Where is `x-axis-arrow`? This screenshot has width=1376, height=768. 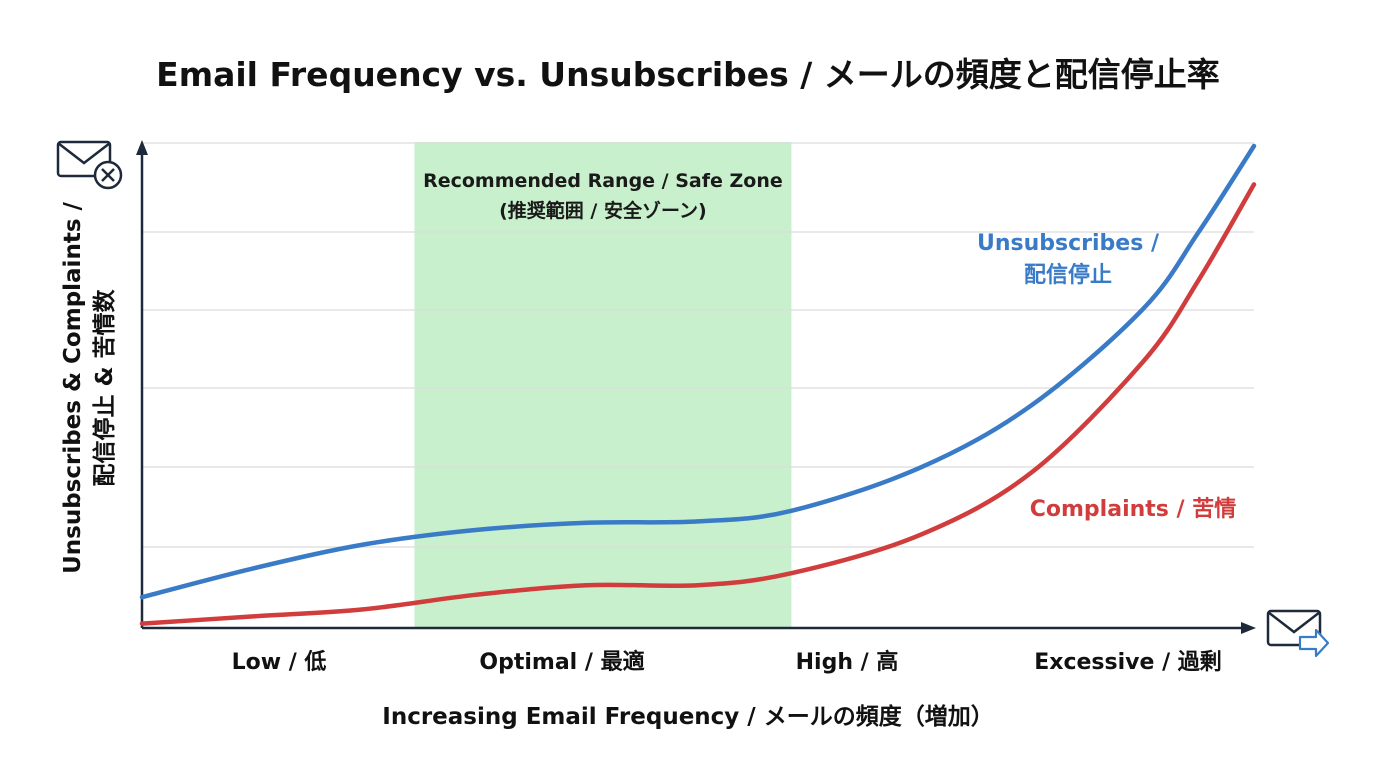 x-axis-arrow is located at coordinates (1248, 628).